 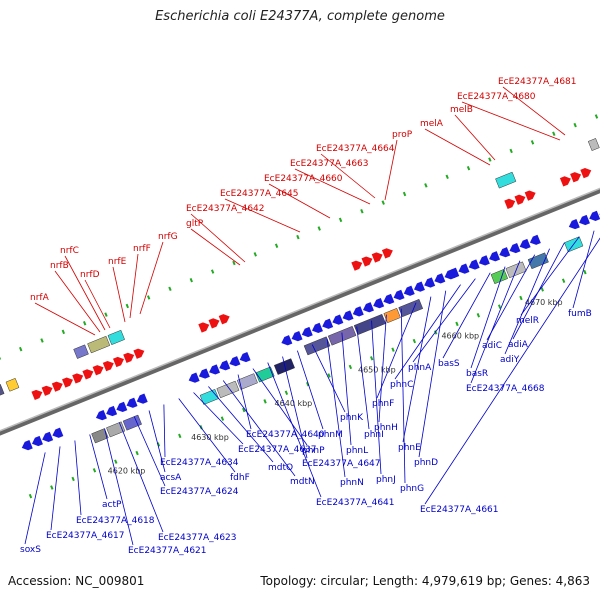 What do you see at coordinates (117, 262) in the screenshot?
I see `forward-gene-label: nrfE` at bounding box center [117, 262].